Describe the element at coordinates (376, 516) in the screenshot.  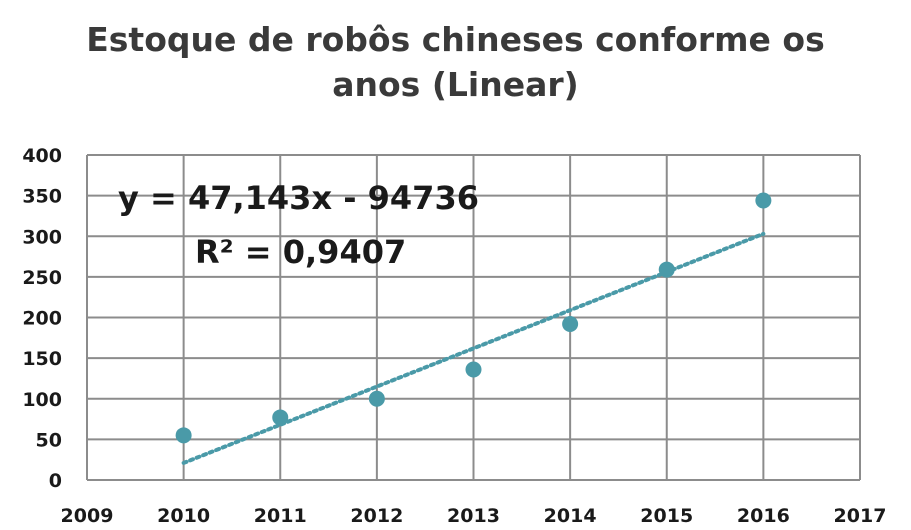
I see `x-tick-label: 2012` at that location.